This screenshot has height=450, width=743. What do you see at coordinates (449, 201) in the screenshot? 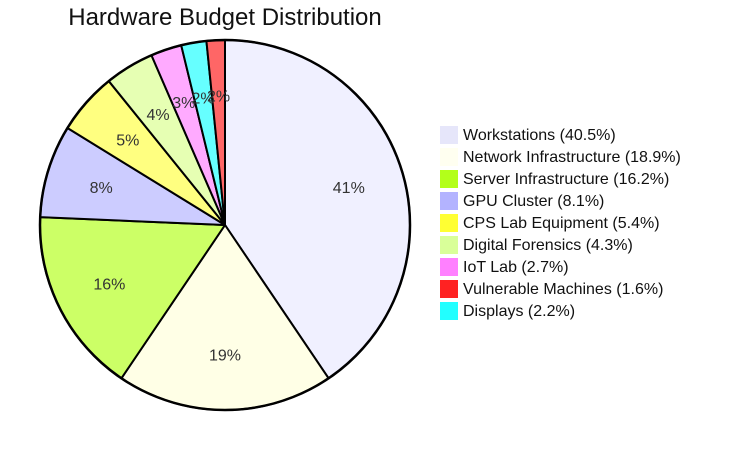
I see `legend-swatch-gpu-cluster` at bounding box center [449, 201].